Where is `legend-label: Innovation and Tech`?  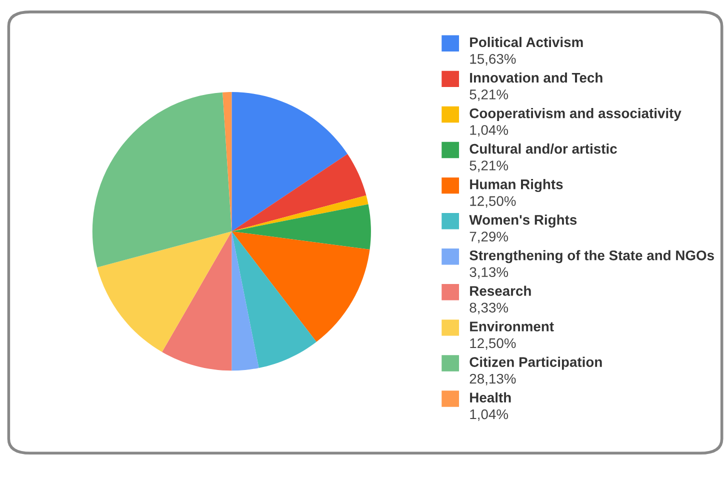 legend-label: Innovation and Tech is located at coordinates (536, 77).